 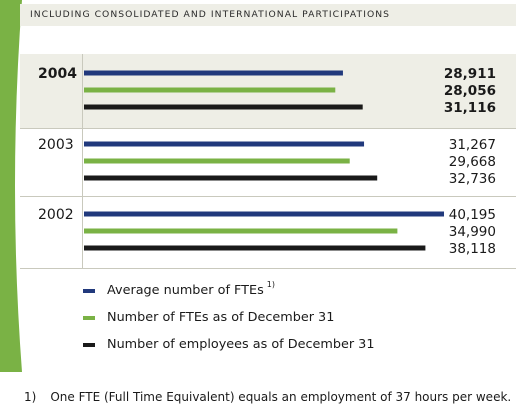 What do you see at coordinates (469, 91) in the screenshot?
I see `value-label-2004-fte-dec31: 28,056` at bounding box center [469, 91].